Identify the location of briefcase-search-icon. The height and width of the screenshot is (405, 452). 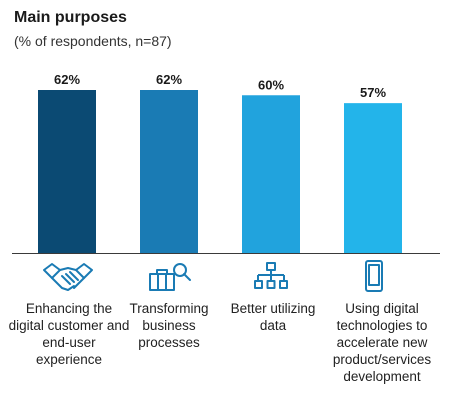
(170, 279).